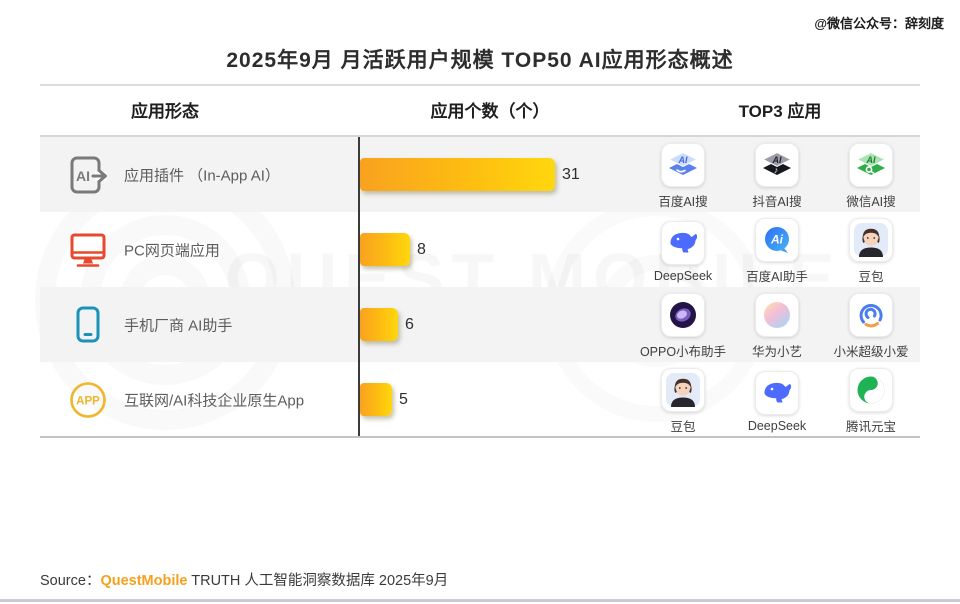 The height and width of the screenshot is (604, 960). Describe the element at coordinates (70, 581) in the screenshot. I see `source-prefix: Source：` at that location.